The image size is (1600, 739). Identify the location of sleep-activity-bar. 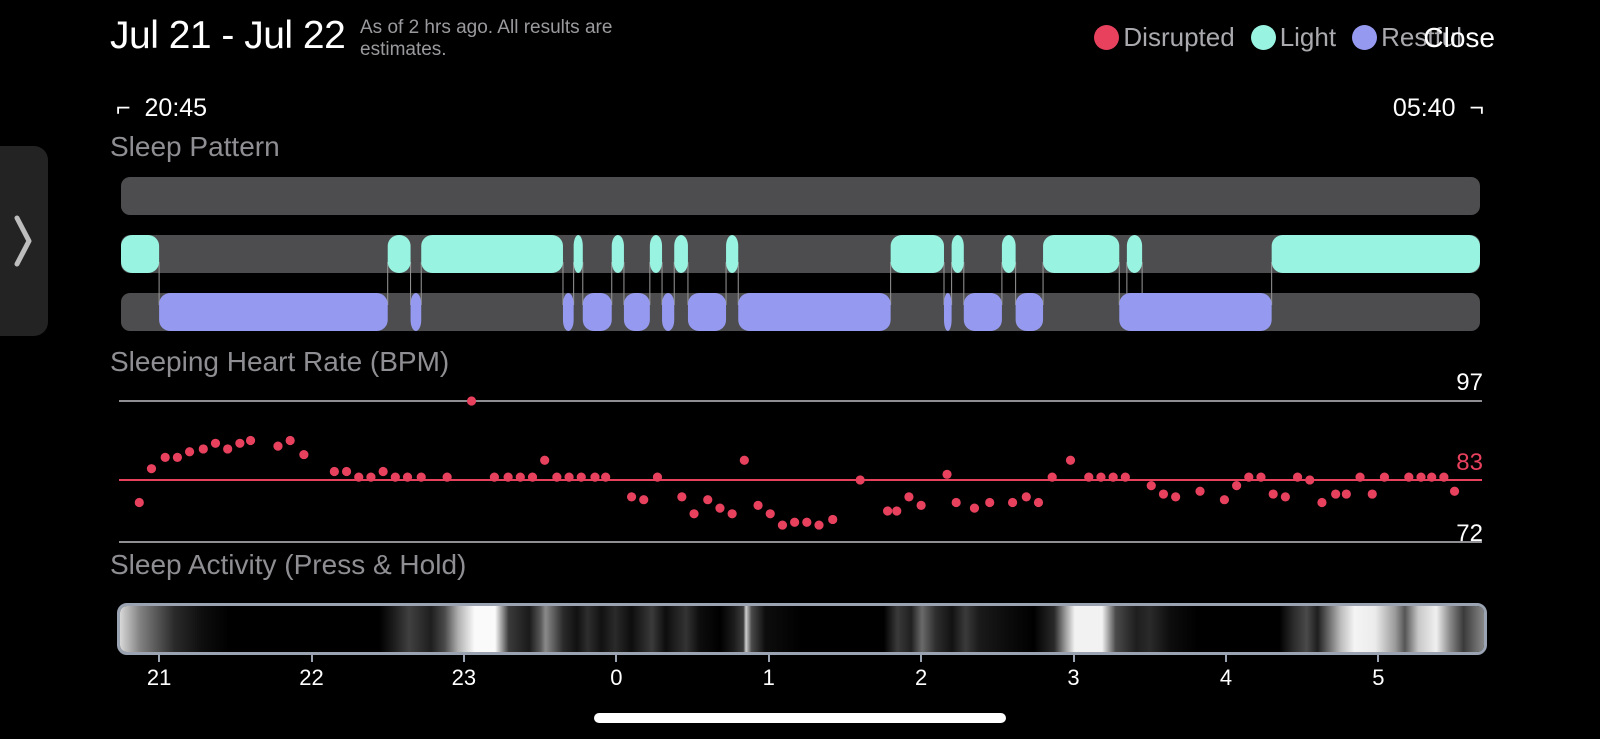
(802, 629).